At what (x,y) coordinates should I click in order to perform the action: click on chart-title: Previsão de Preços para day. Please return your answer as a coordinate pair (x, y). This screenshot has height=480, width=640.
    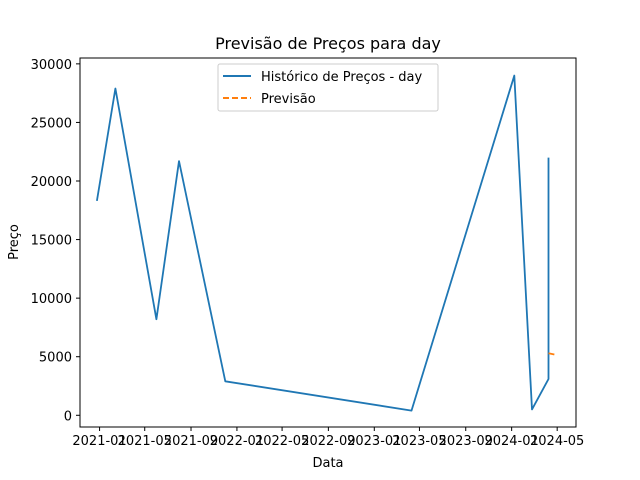
    Looking at the image, I should click on (328, 43).